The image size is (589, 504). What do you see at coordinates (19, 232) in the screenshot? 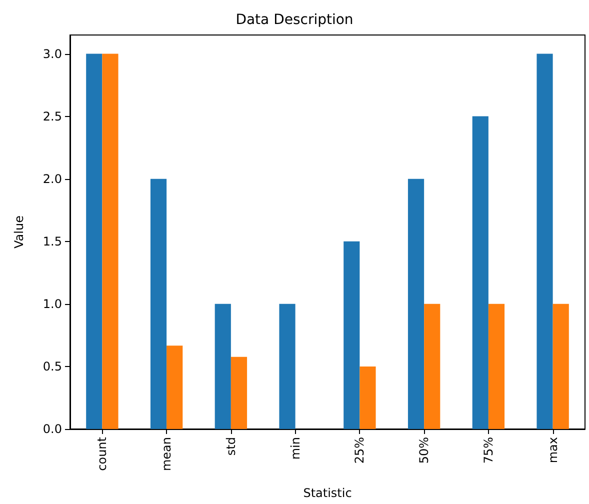
I see `y-axis-title: Value` at bounding box center [19, 232].